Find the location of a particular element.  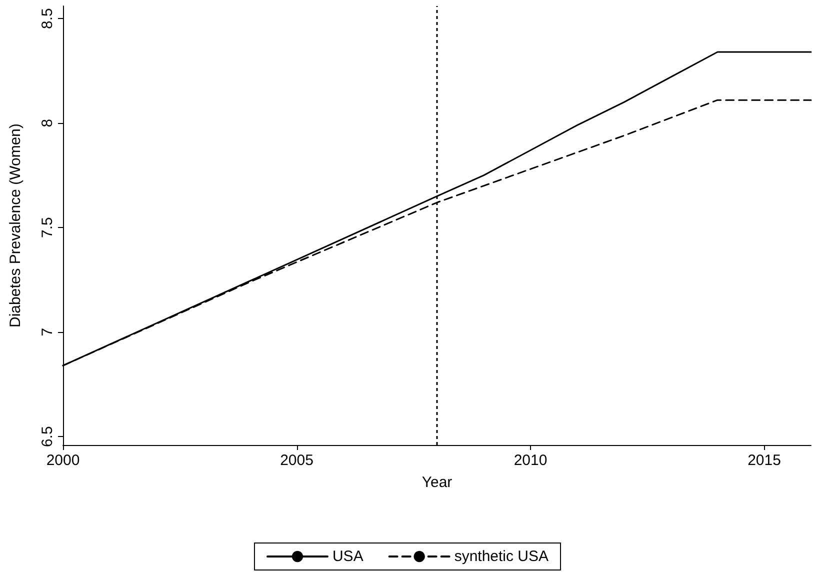

legend-label: synthetic USA is located at coordinates (501, 556).